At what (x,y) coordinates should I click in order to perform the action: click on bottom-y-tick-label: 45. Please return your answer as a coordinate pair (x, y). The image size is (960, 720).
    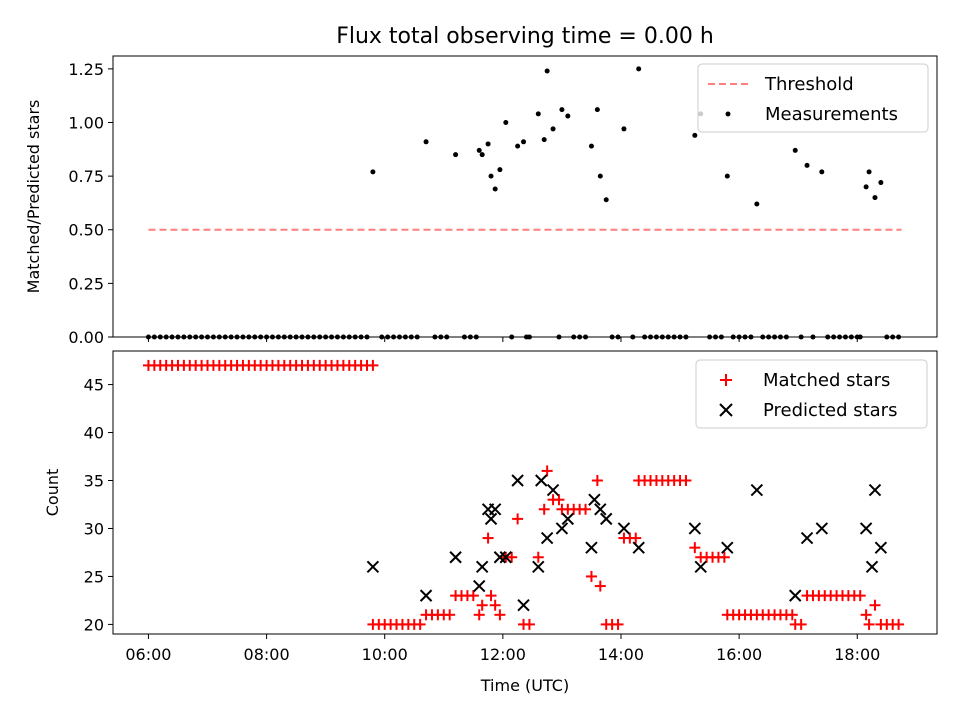
    Looking at the image, I should click on (94, 385).